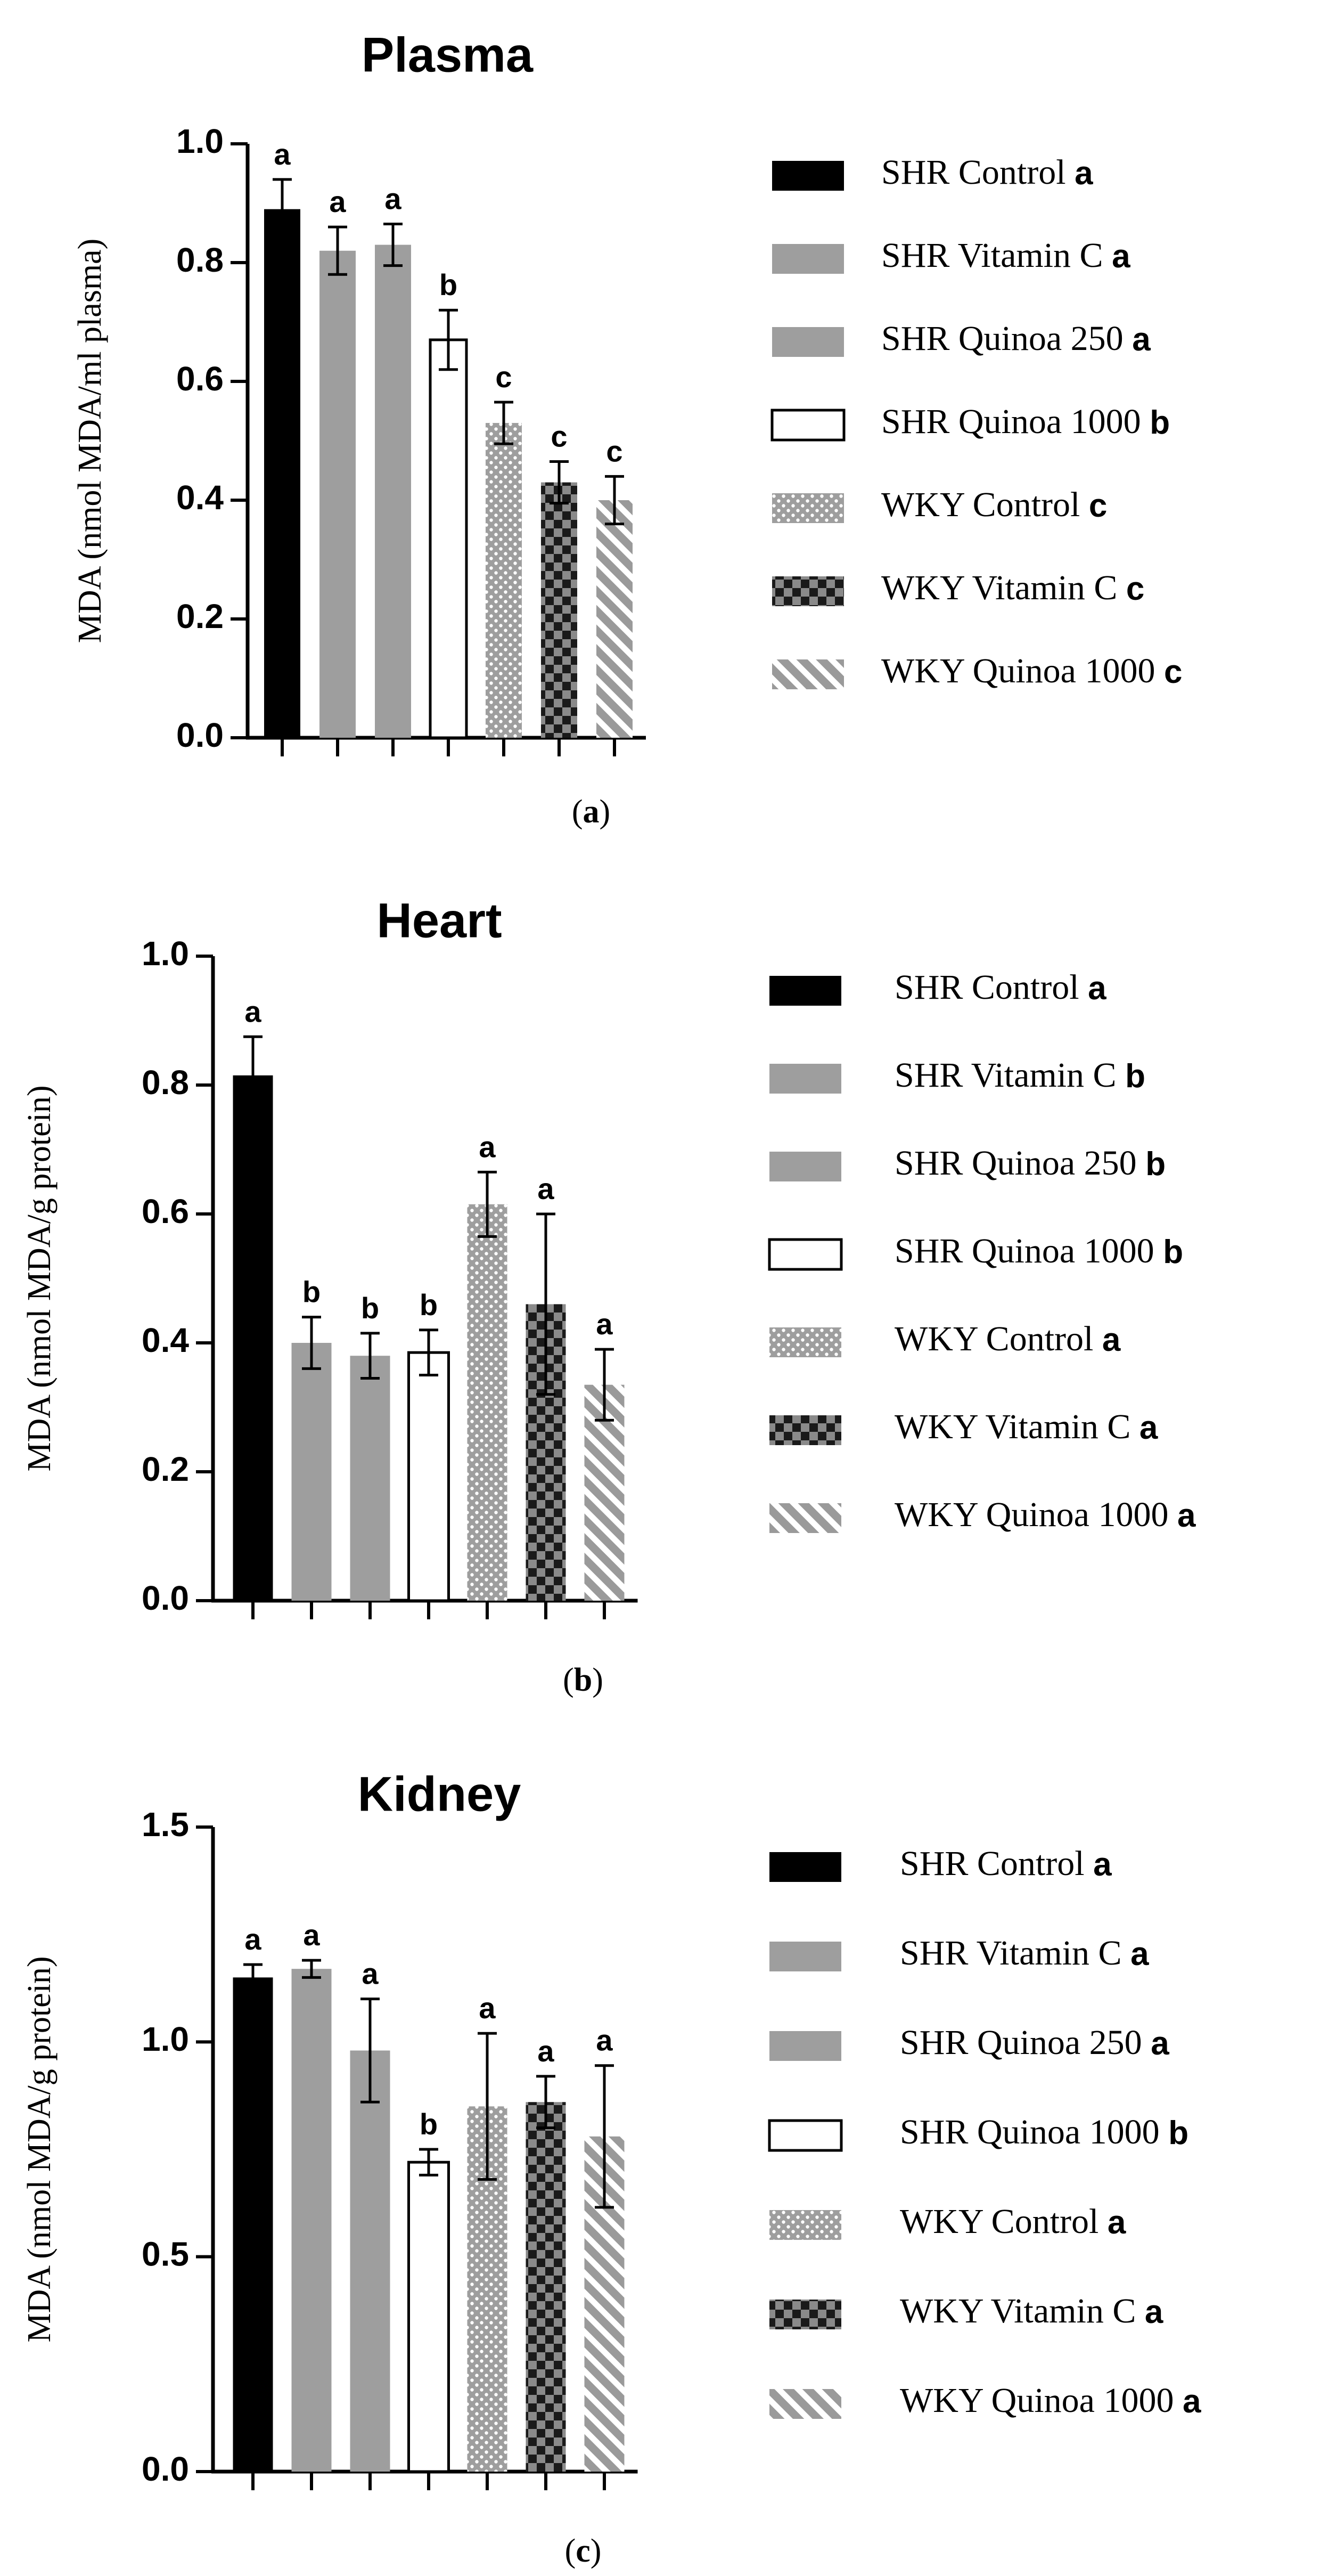  Describe the element at coordinates (200, 379) in the screenshot. I see `y-tick-label: 0.6` at that location.